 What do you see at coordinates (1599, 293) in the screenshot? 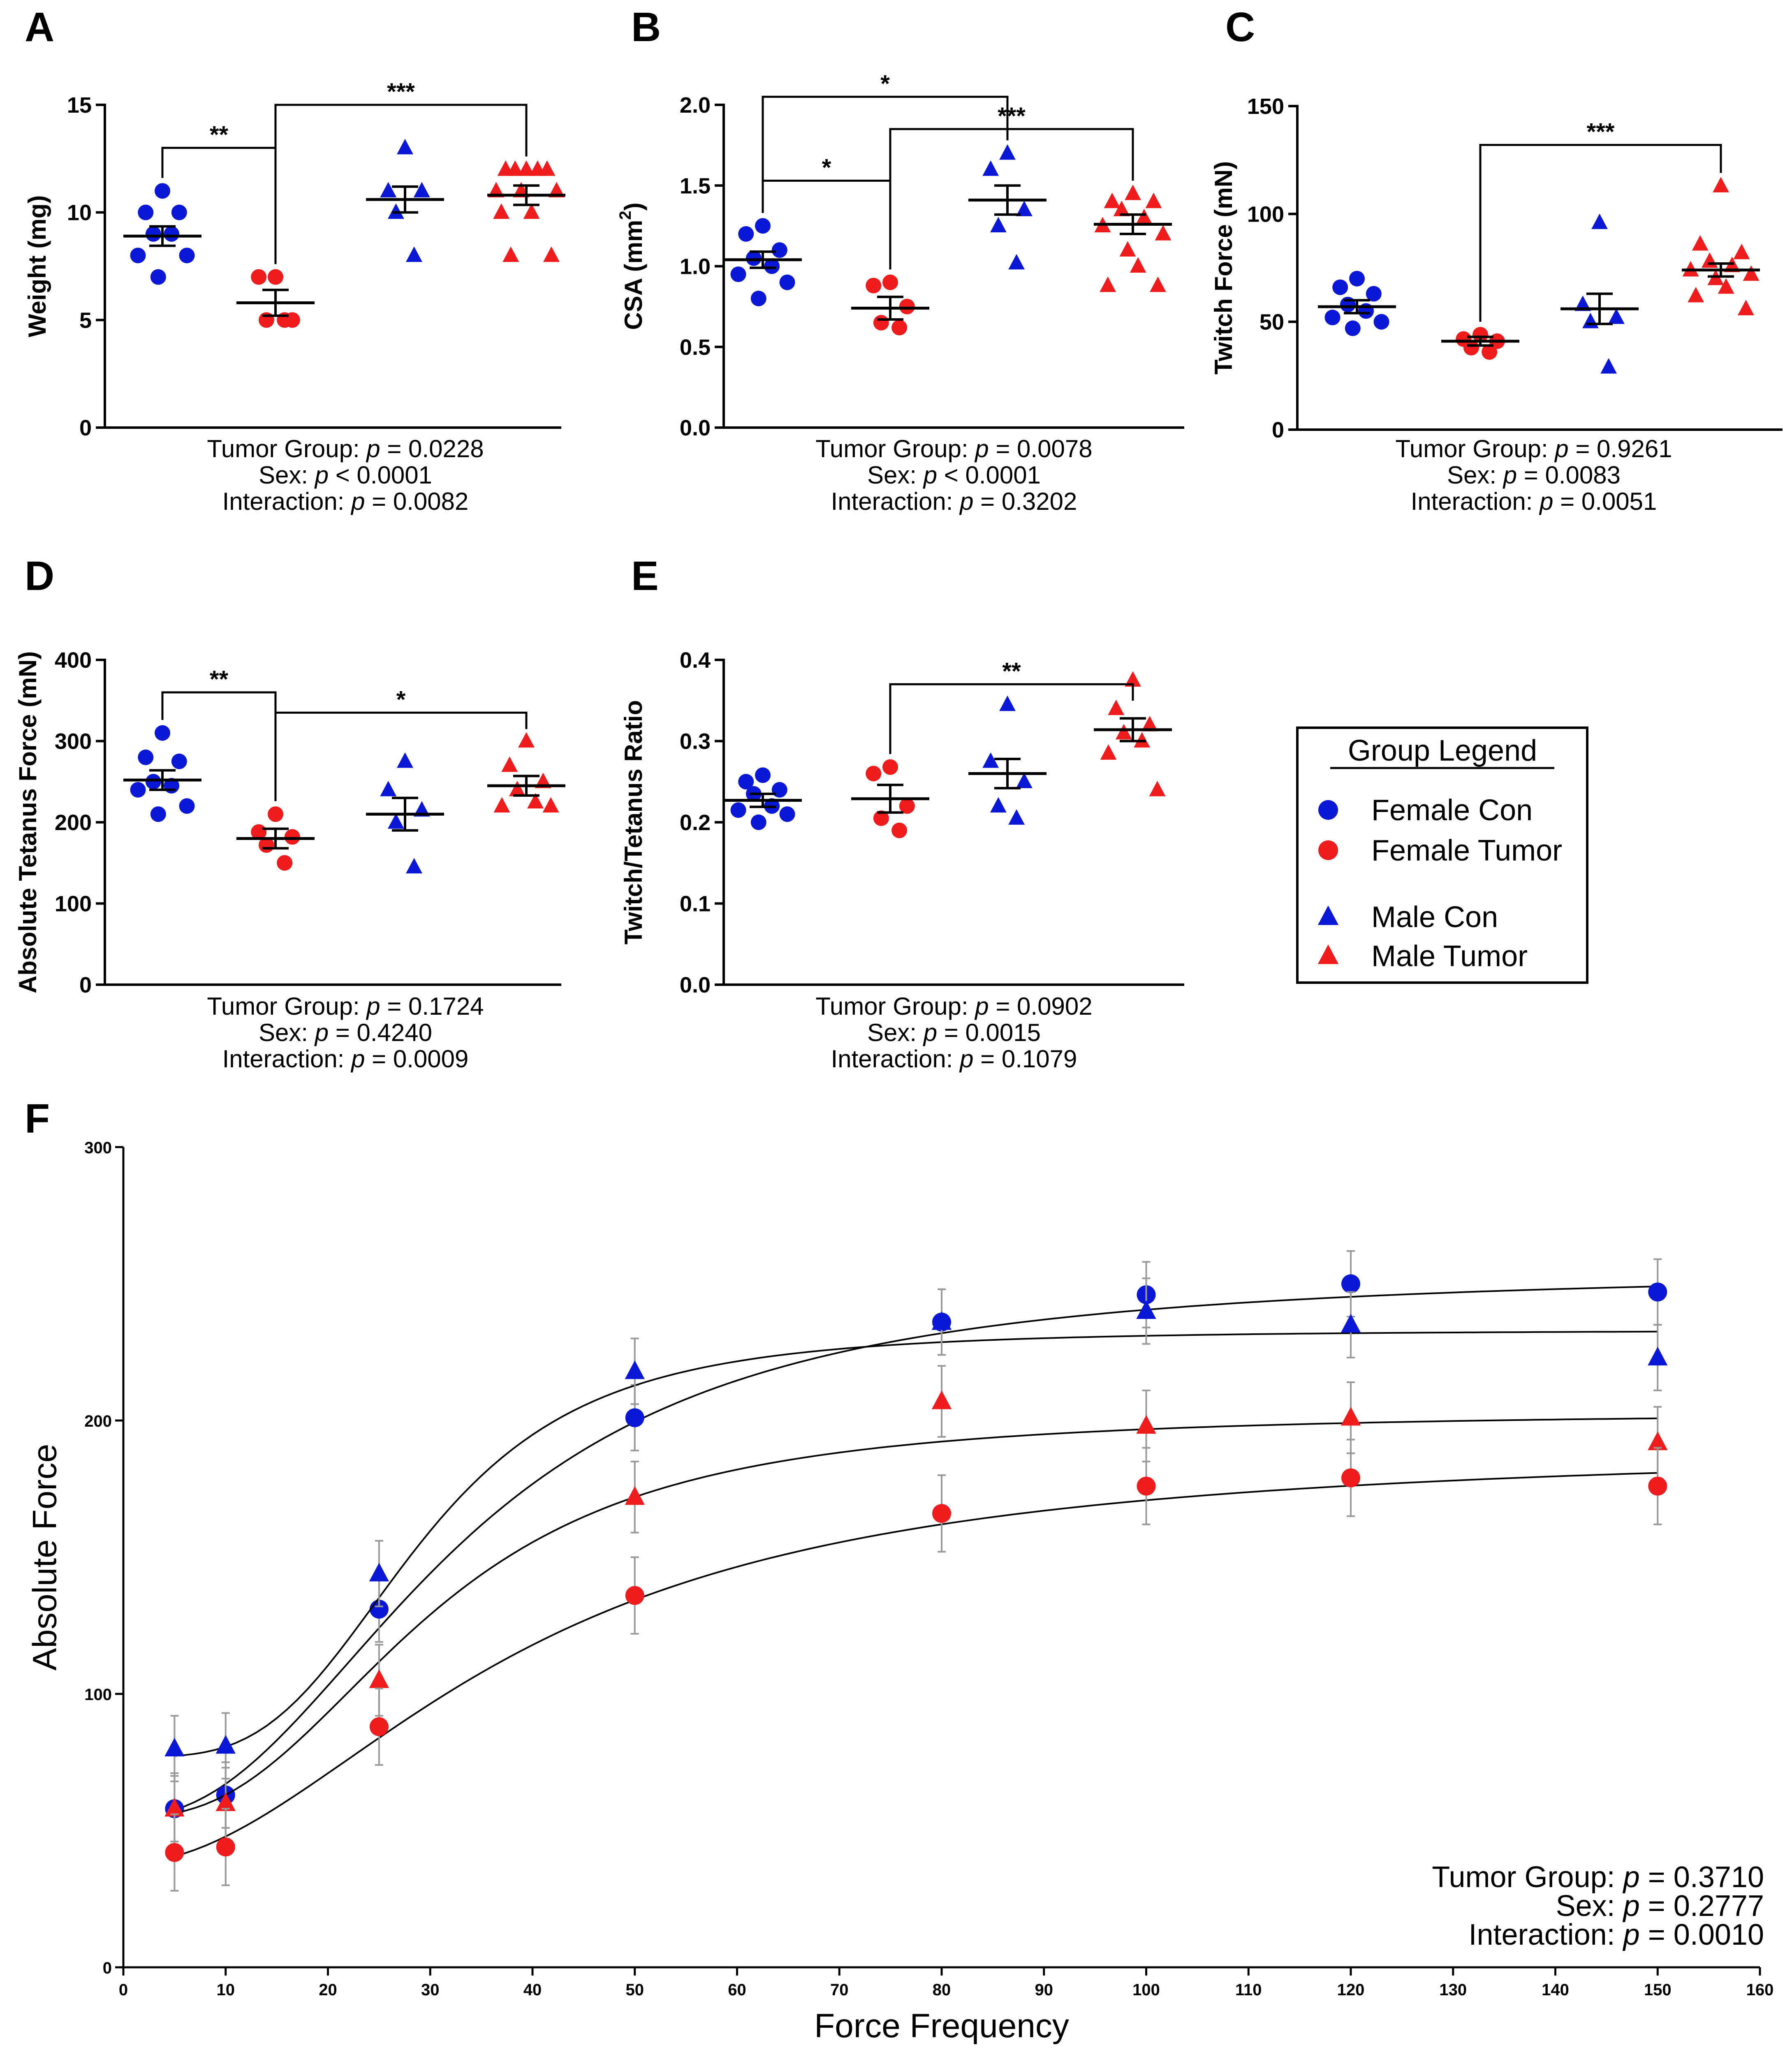
I see `group-male-con` at bounding box center [1599, 293].